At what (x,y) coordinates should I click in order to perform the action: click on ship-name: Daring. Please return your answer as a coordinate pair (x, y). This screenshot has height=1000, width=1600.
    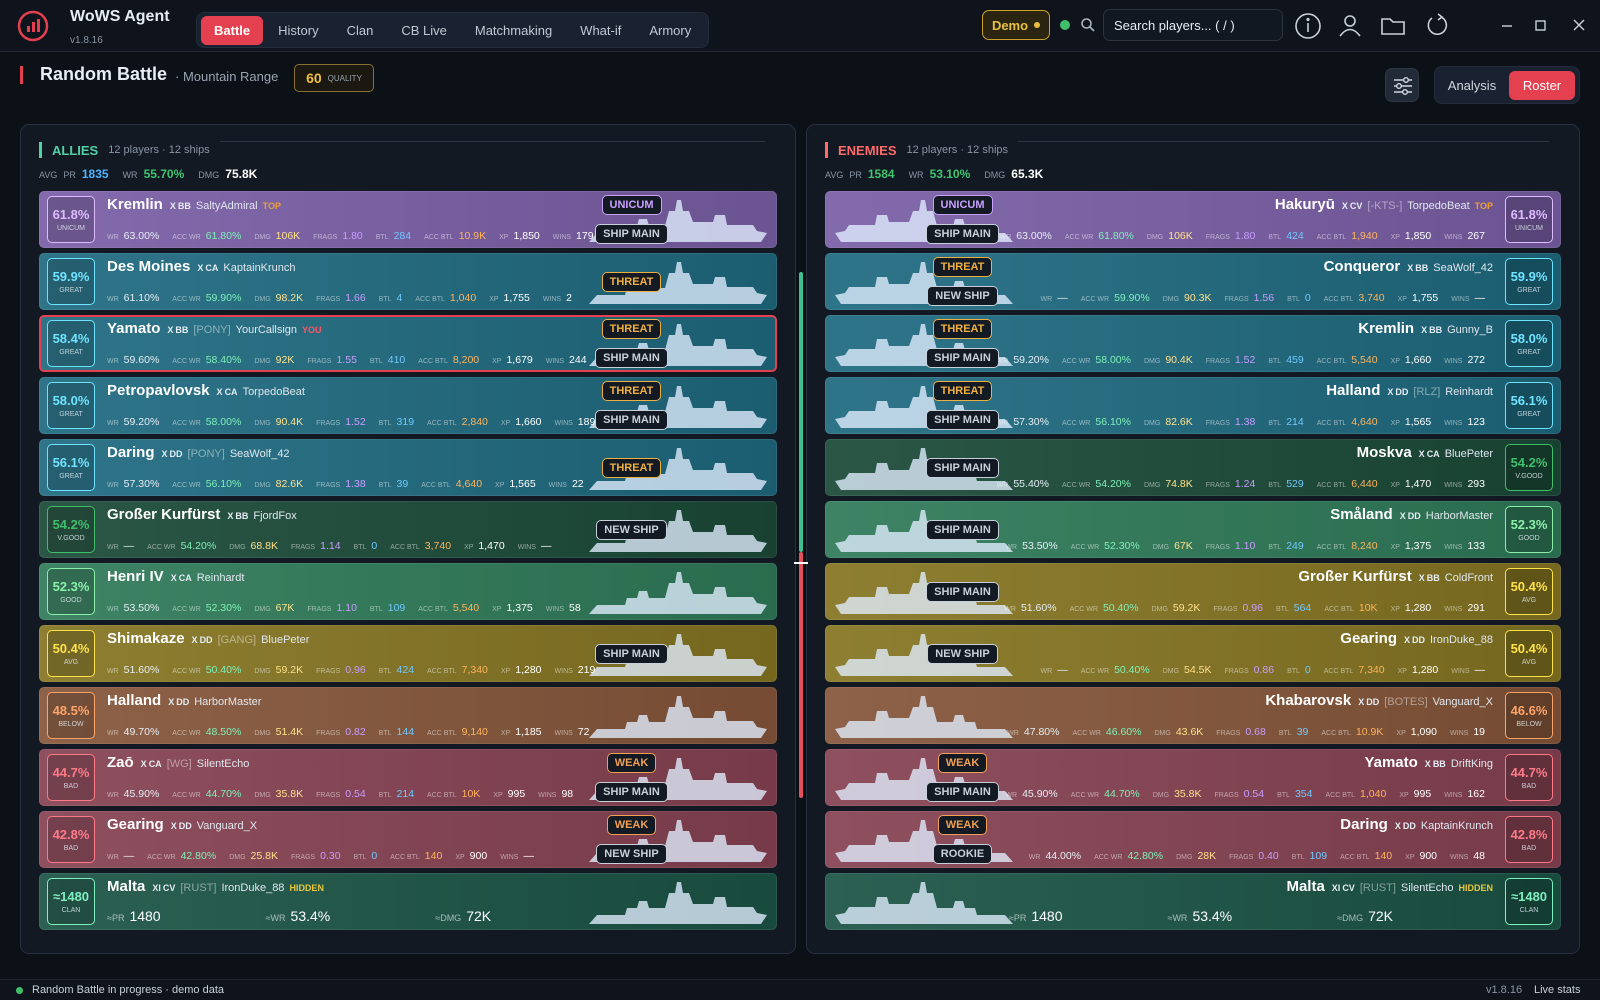
    Looking at the image, I should click on (1364, 824).